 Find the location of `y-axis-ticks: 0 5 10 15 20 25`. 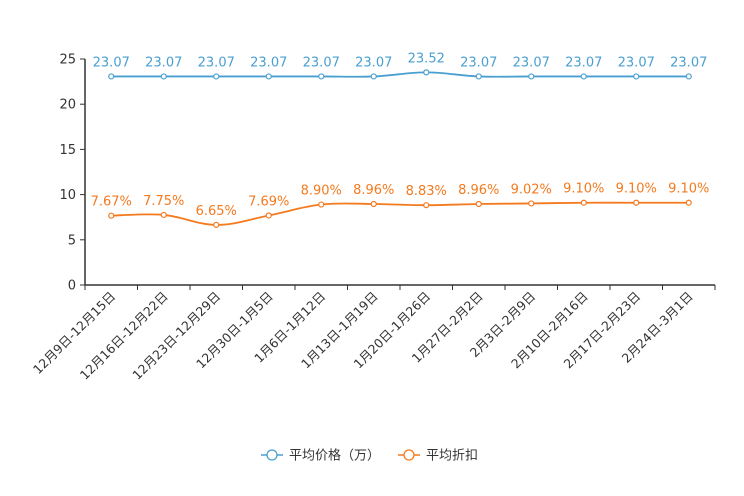

y-axis-ticks: 0 5 10 15 20 25 is located at coordinates (72, 173).